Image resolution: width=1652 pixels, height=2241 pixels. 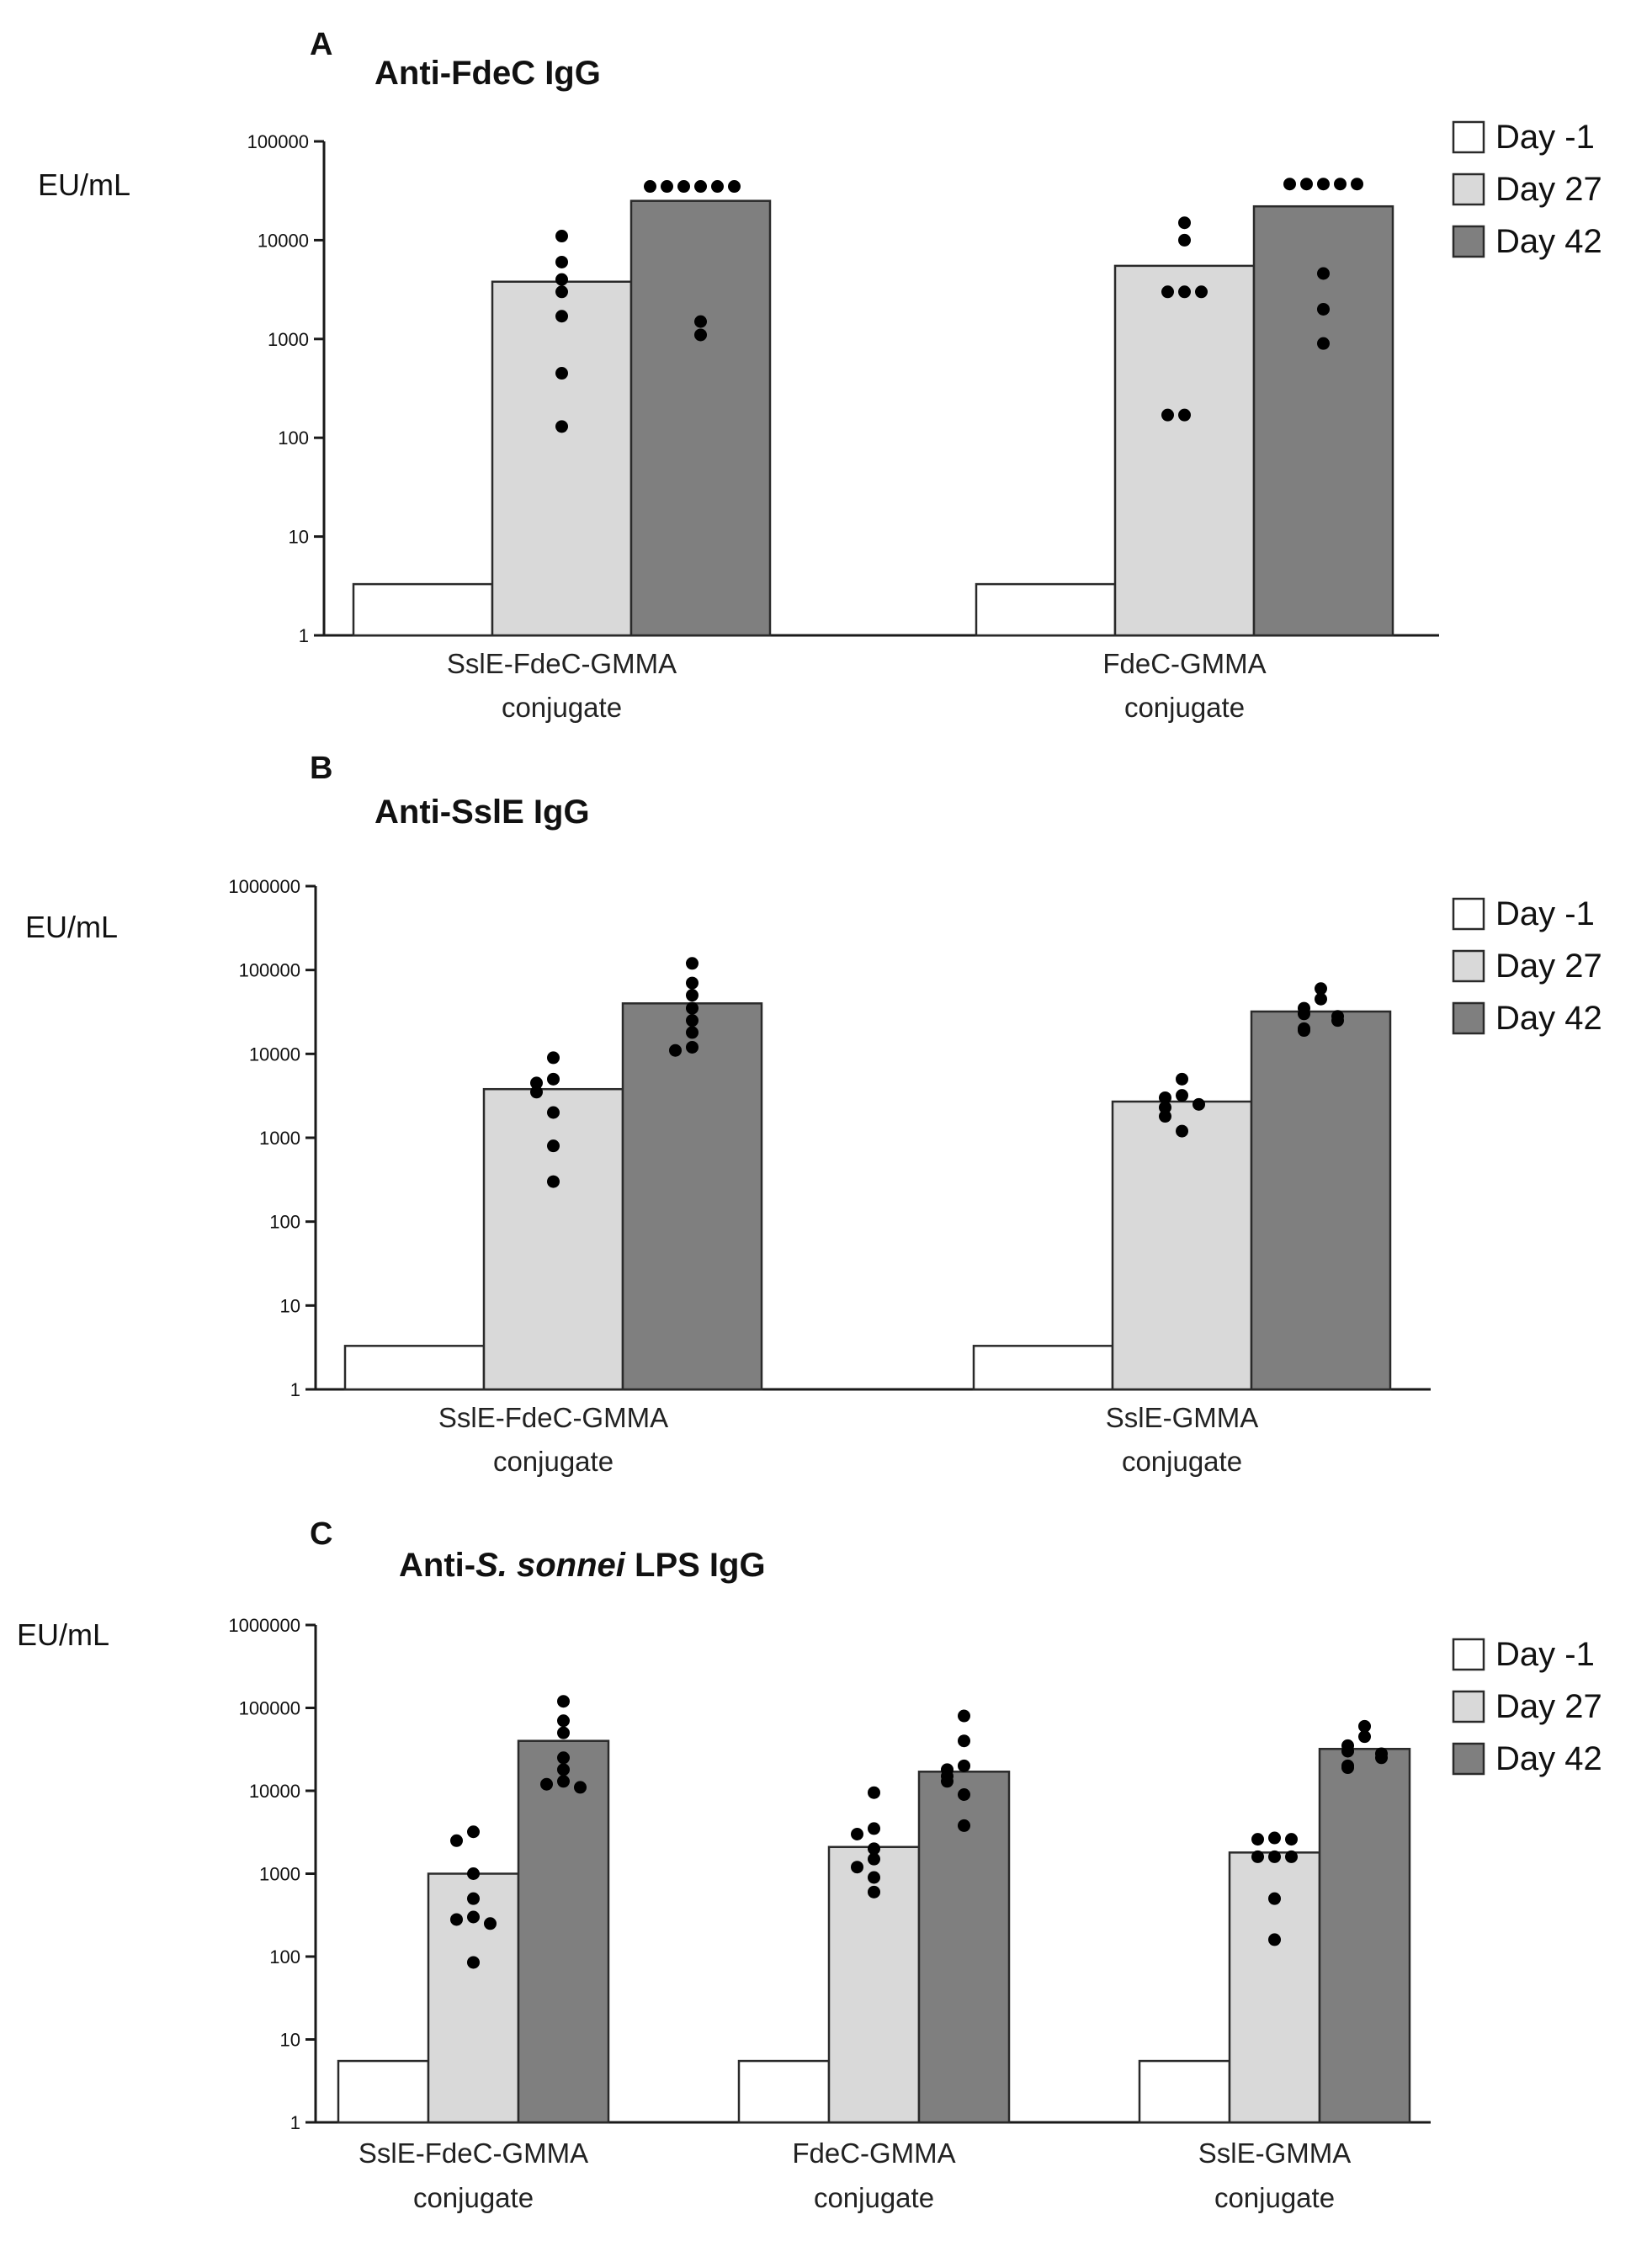 What do you see at coordinates (1527, 1706) in the screenshot?
I see `legend: Day -1 Day 27 Day 42` at bounding box center [1527, 1706].